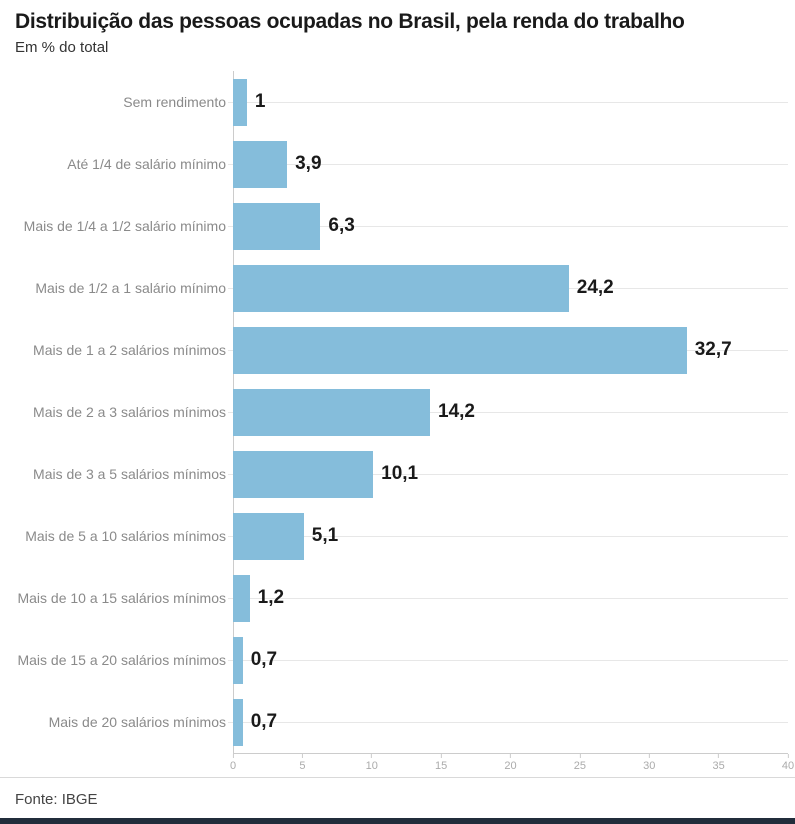 The width and height of the screenshot is (795, 824). I want to click on chart-row: Mais de 5 a 10 salários mínimos 5,1, so click(397, 536).